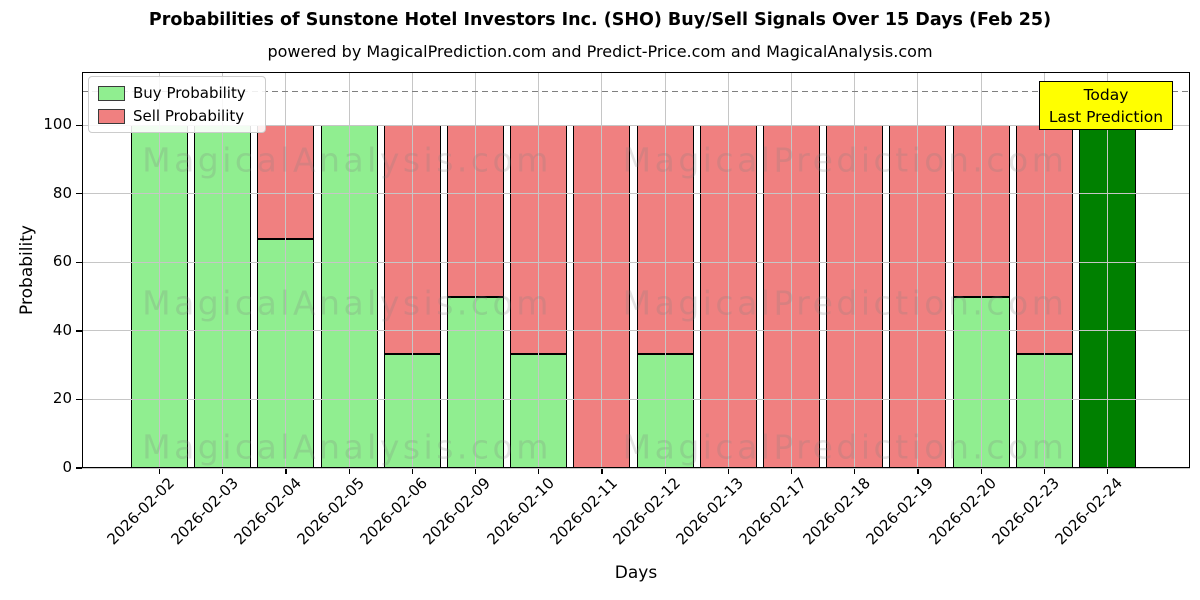 Image resolution: width=1200 pixels, height=600 pixels. What do you see at coordinates (330, 511) in the screenshot?
I see `x-tick-label: 2026-02-05` at bounding box center [330, 511].